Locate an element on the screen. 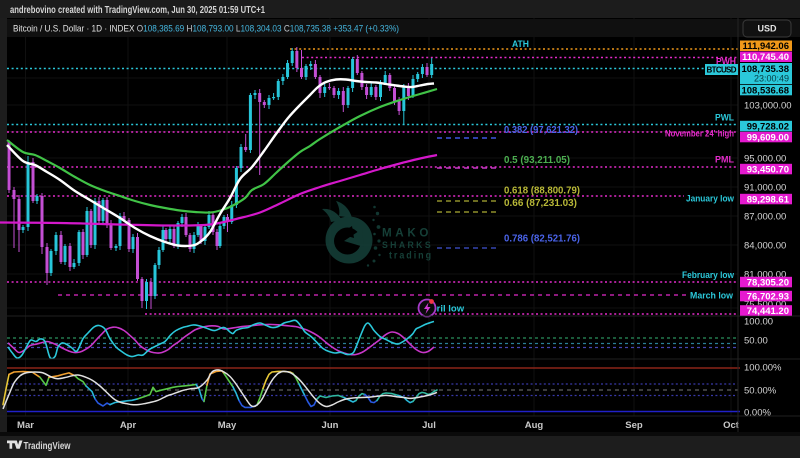 Image resolution: width=800 pixels, height=458 pixels. svg-text: 74,441.20 is located at coordinates (768, 311).